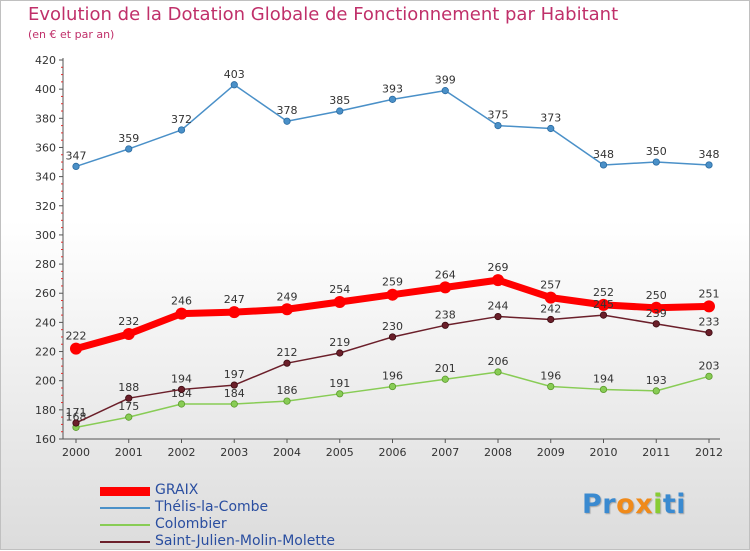  Describe the element at coordinates (45, 352) in the screenshot. I see `y-tick-label: 220` at that location.